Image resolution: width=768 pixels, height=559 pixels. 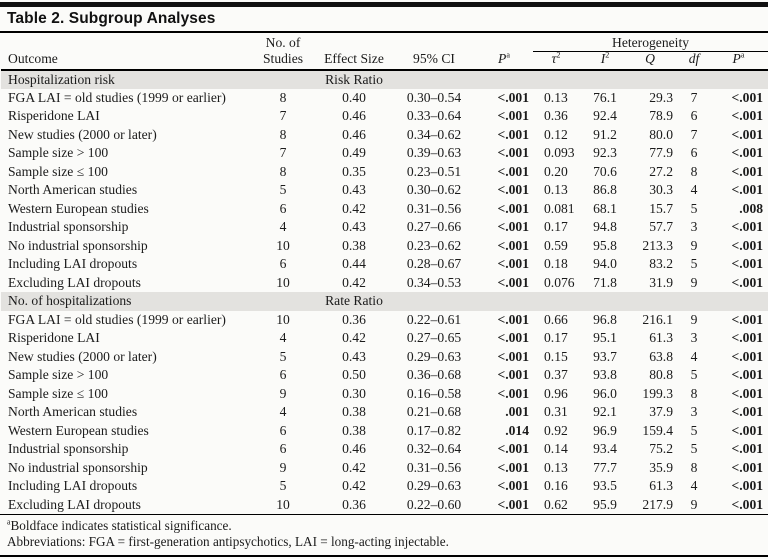 What do you see at coordinates (504, 61) in the screenshot?
I see `col-header-p-value: Pa` at bounding box center [504, 61].